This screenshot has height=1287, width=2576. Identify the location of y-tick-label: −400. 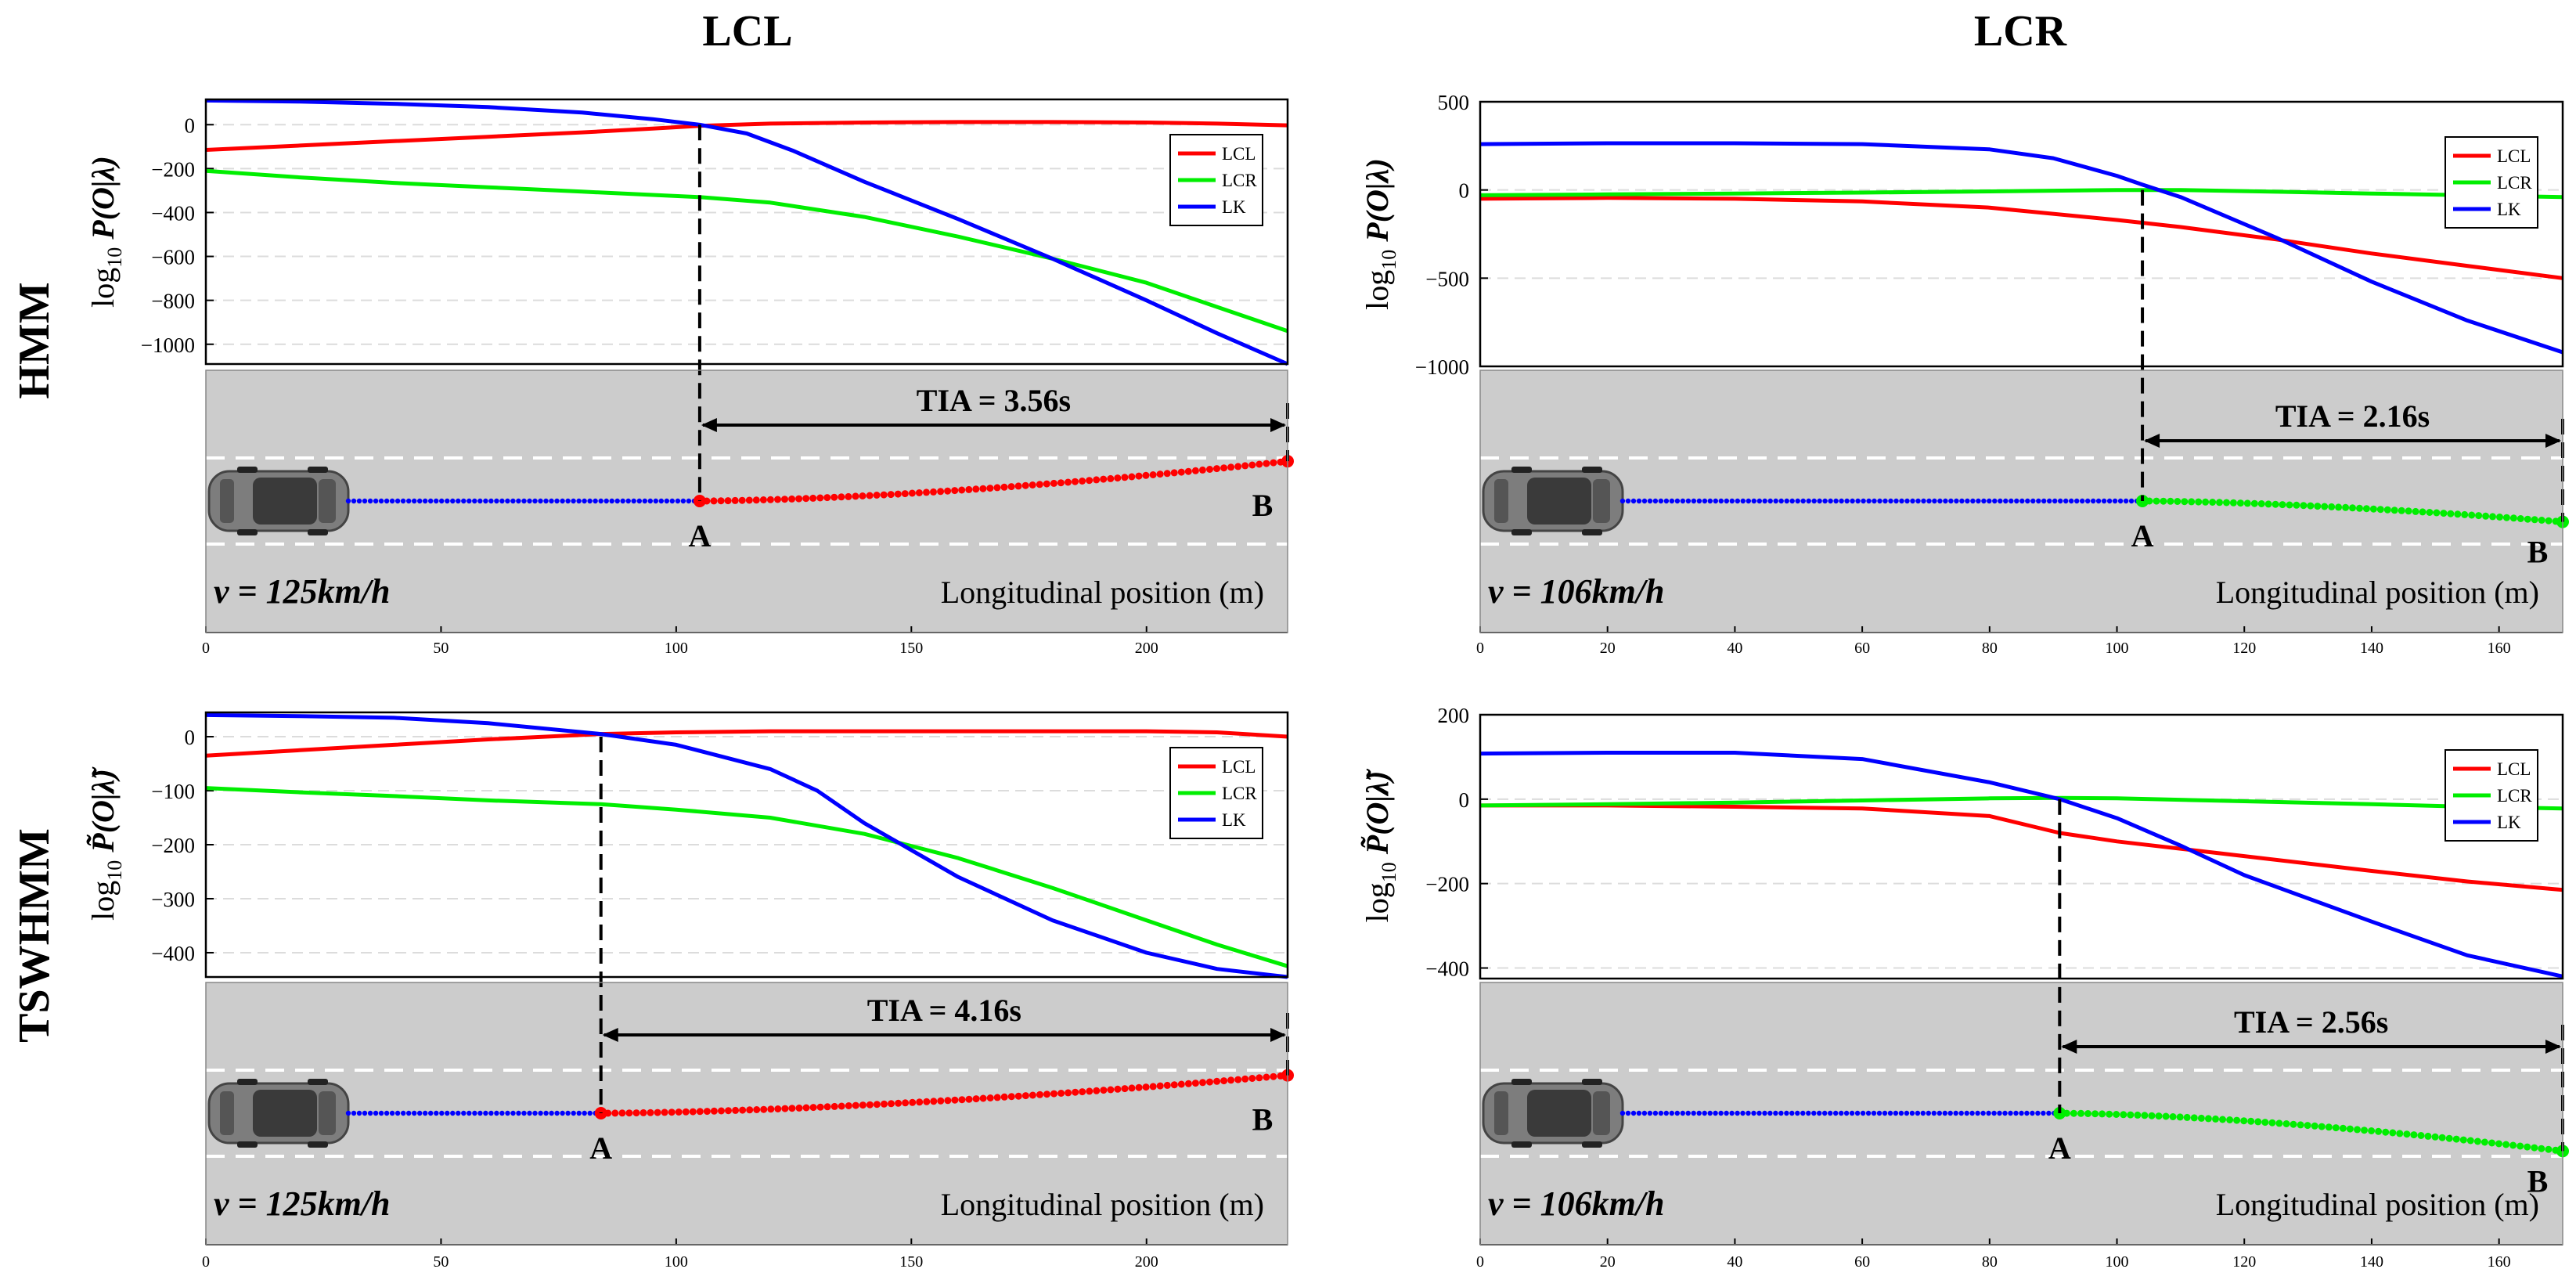
(173, 213).